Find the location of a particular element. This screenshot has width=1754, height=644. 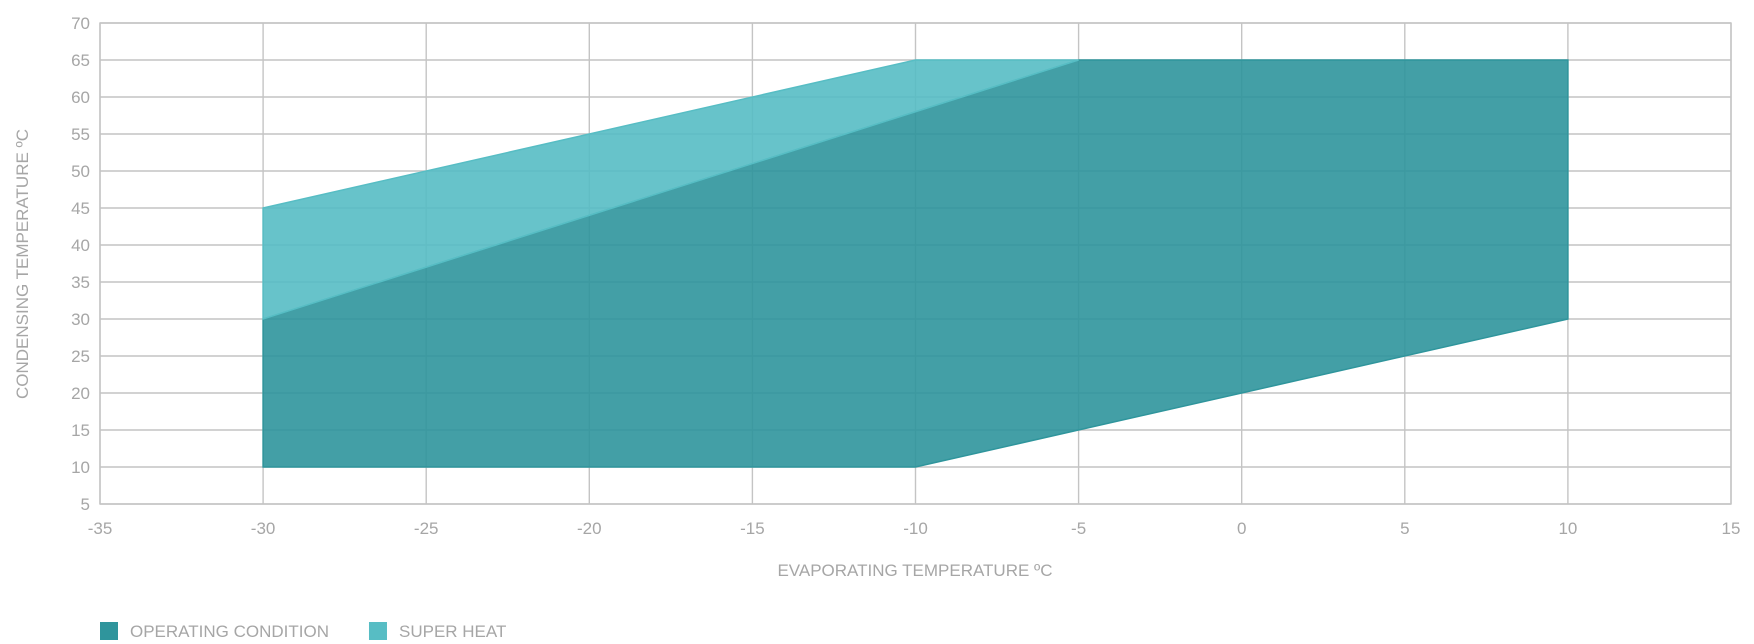

x-tick-label: 15 is located at coordinates (1731, 528).